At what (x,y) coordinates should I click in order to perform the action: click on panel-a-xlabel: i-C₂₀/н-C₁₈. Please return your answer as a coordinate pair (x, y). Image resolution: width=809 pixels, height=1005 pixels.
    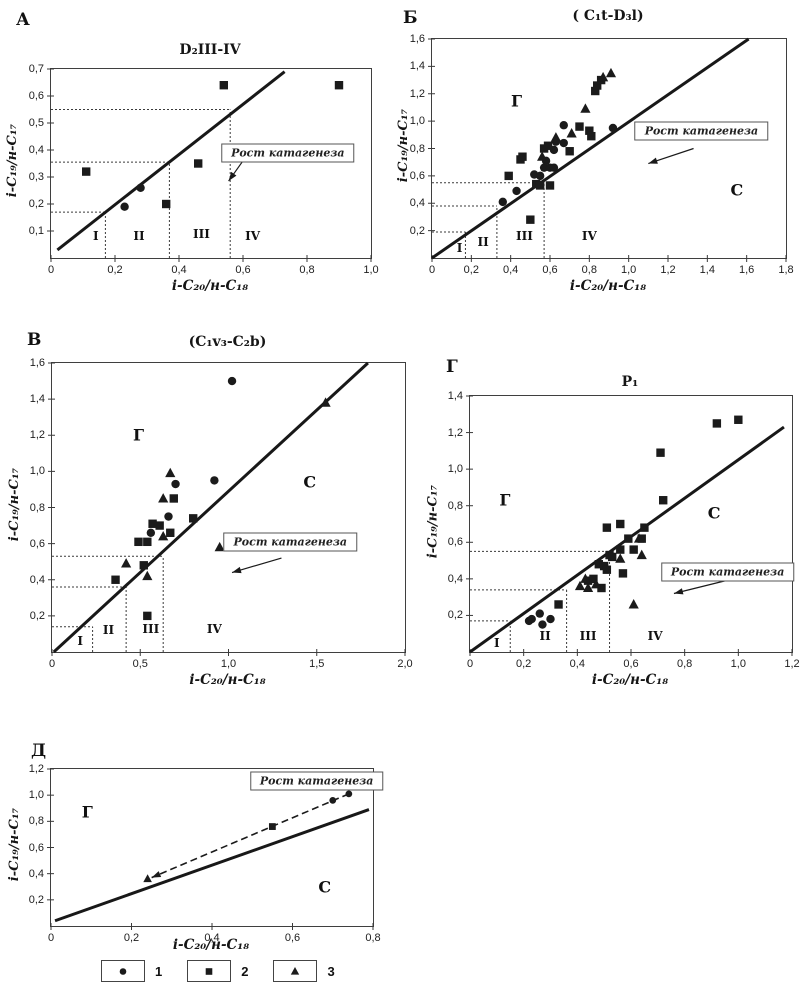
    Looking at the image, I should click on (210, 286).